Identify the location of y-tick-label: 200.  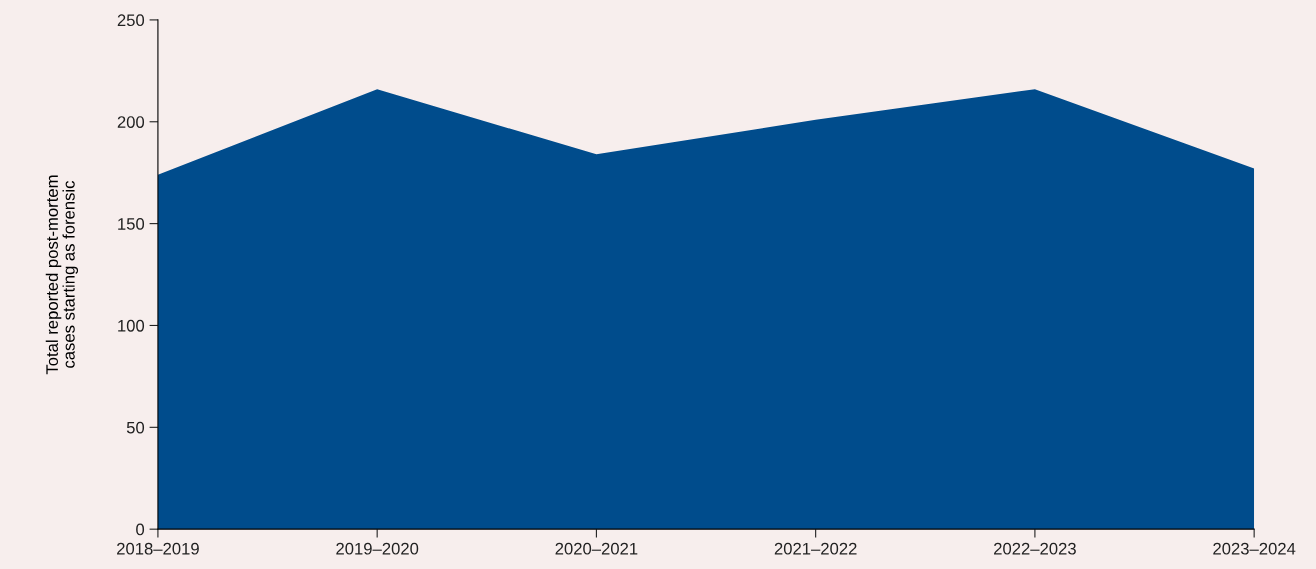
(131, 122).